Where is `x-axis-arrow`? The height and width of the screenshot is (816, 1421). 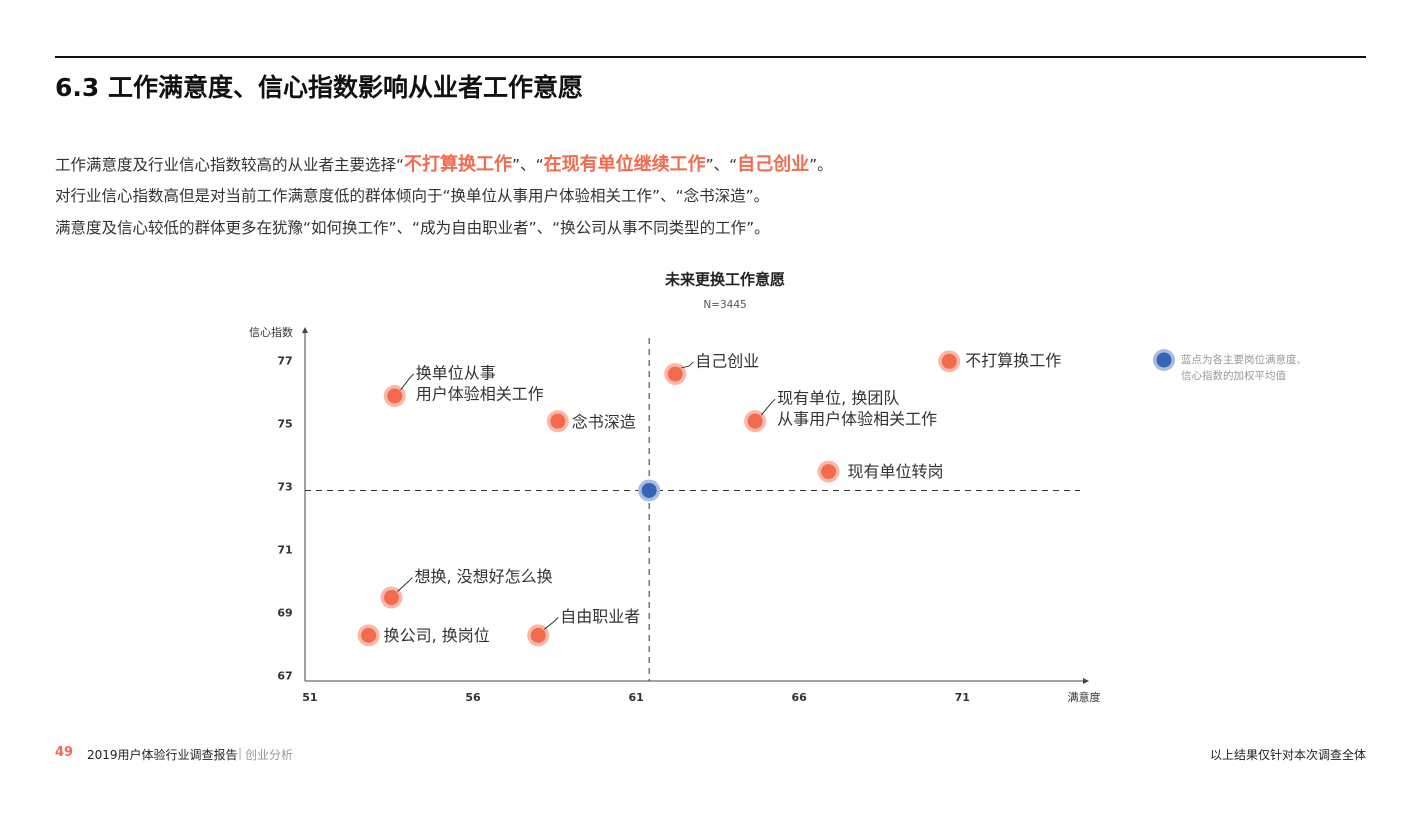 x-axis-arrow is located at coordinates (1086, 681).